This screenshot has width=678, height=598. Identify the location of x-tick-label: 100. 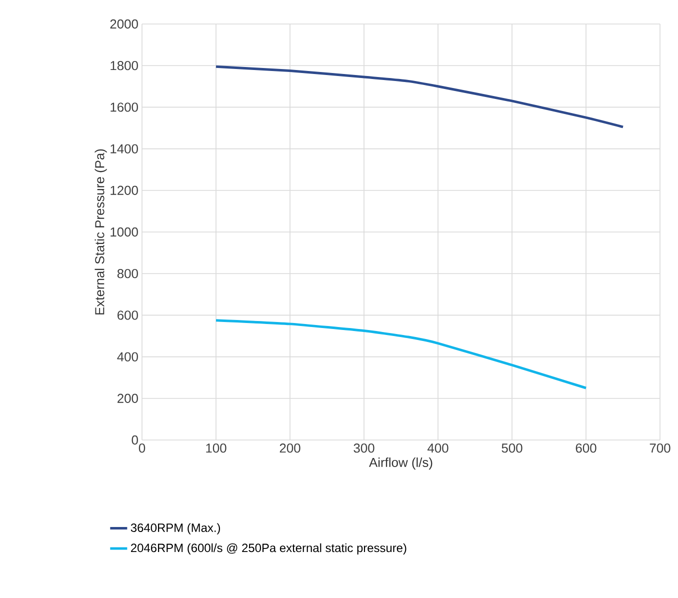
(216, 448).